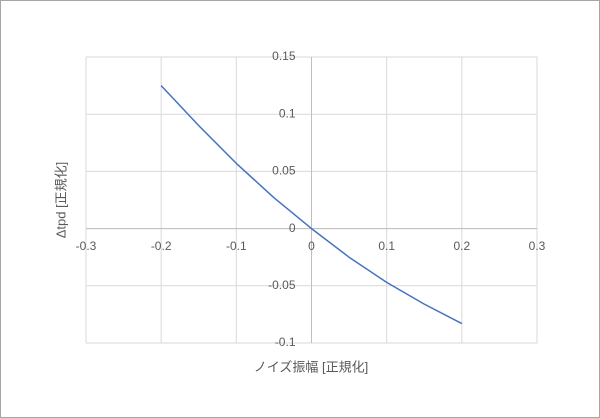  Describe the element at coordinates (282, 285) in the screenshot. I see `y-tick-label: -0.05` at that location.